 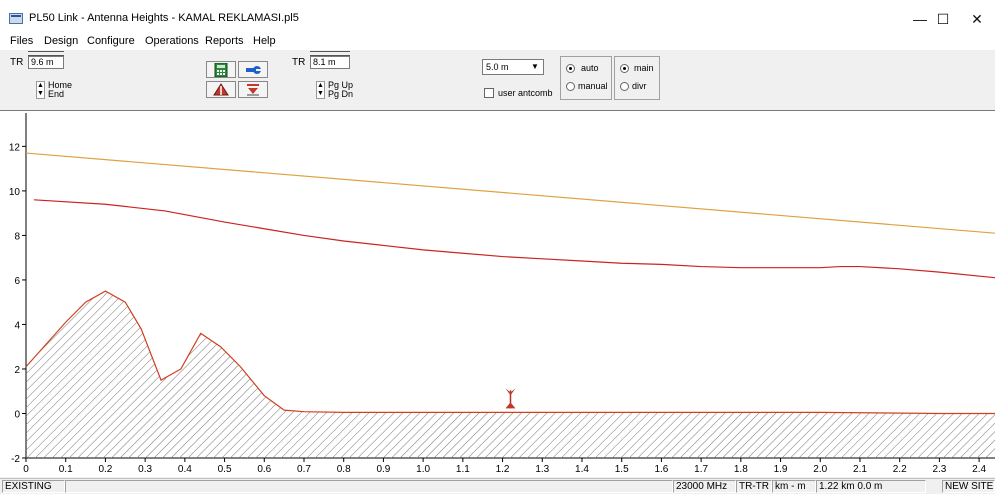 What do you see at coordinates (341, 85) in the screenshot?
I see `pgup-label: Pg Up` at bounding box center [341, 85].